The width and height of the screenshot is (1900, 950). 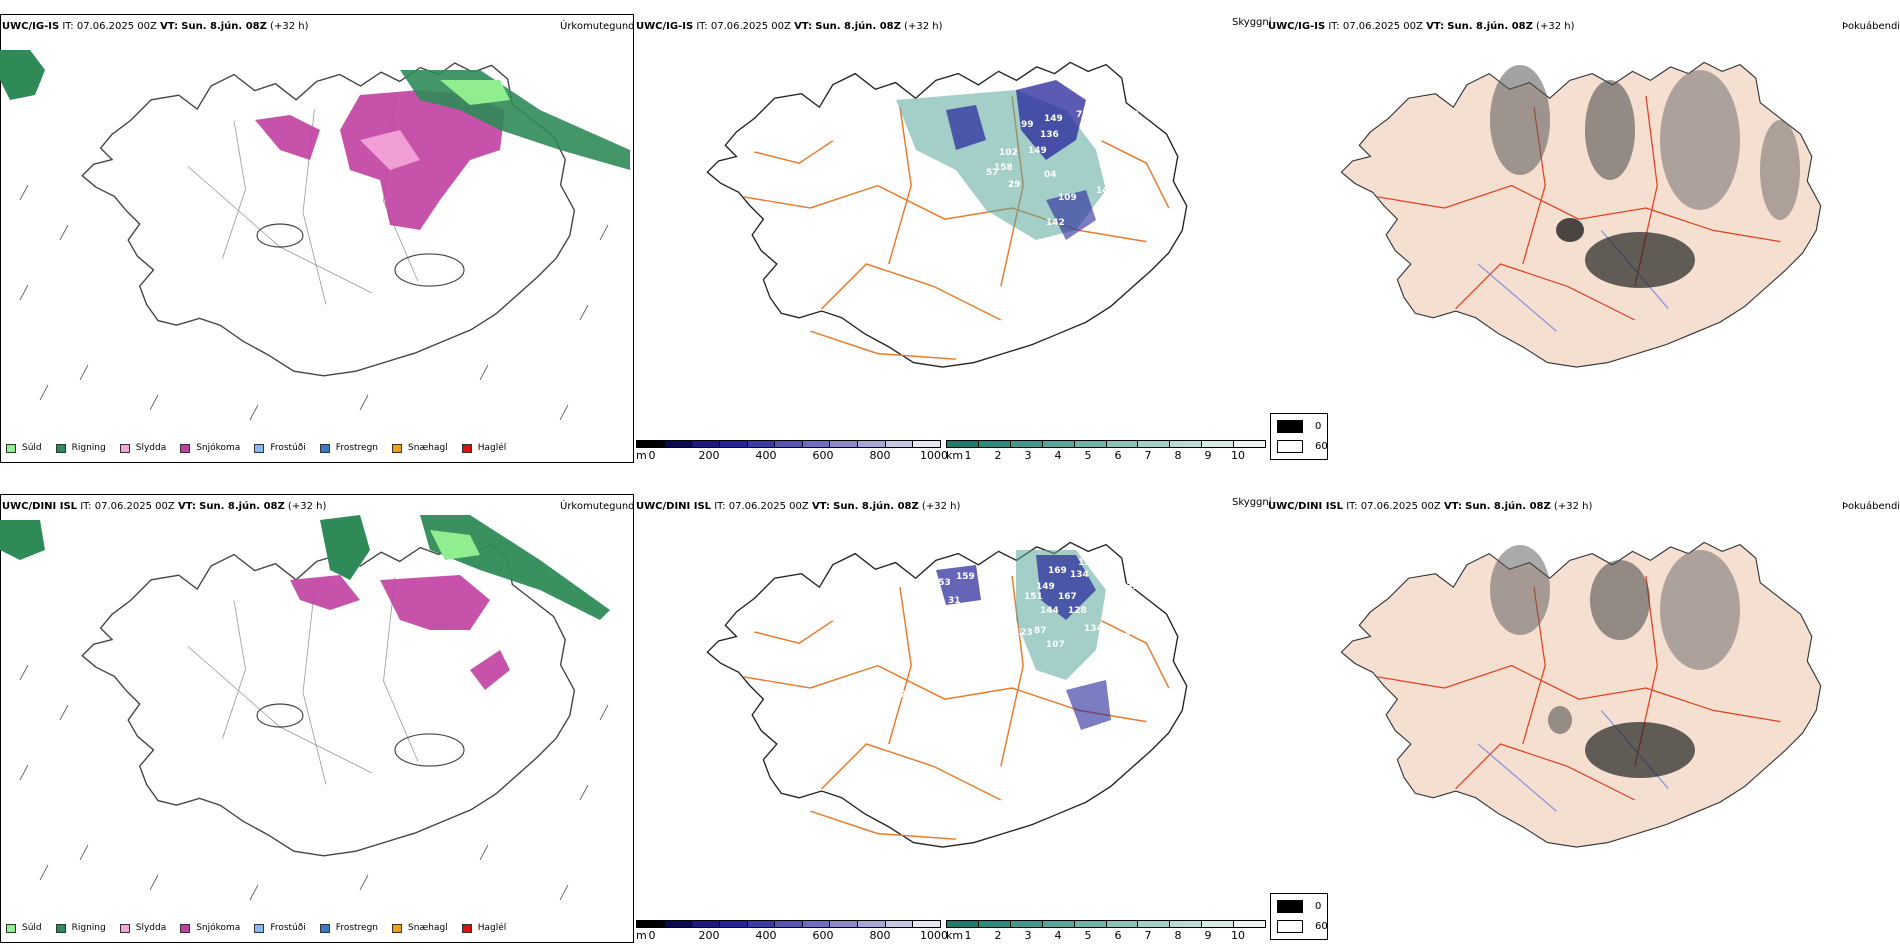 I want to click on init-time: IT: 07.06.2025 00Z, so click(x=109, y=26).